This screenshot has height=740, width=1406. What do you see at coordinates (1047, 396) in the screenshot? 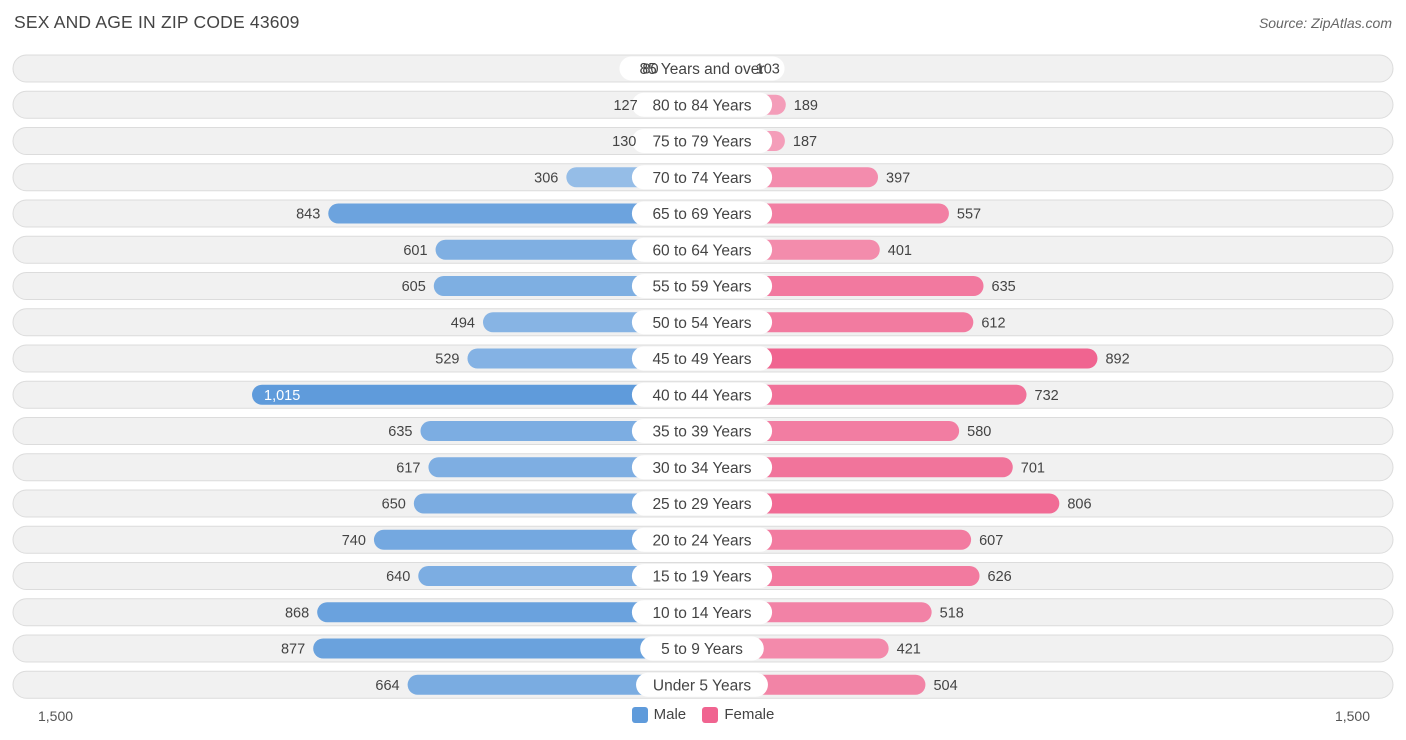
I see `value-label-female: 732` at bounding box center [1047, 396].